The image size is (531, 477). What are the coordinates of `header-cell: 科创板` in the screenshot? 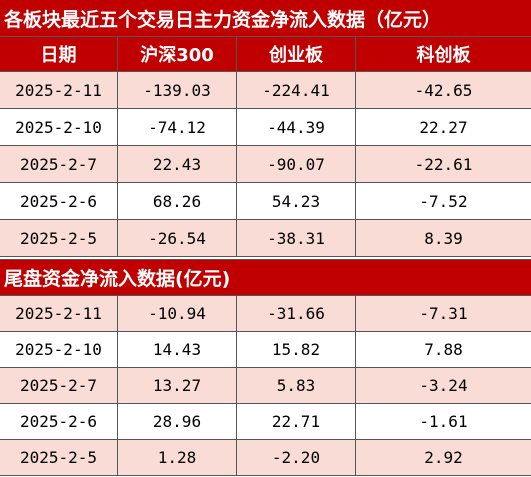 It's located at (443, 55).